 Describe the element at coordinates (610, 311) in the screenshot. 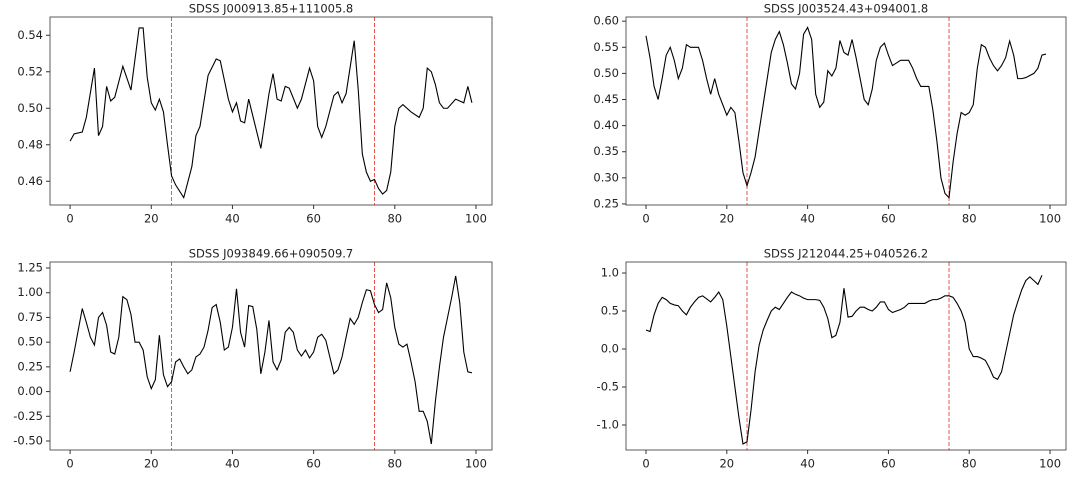

I see `y-tick-label: 0.5` at that location.